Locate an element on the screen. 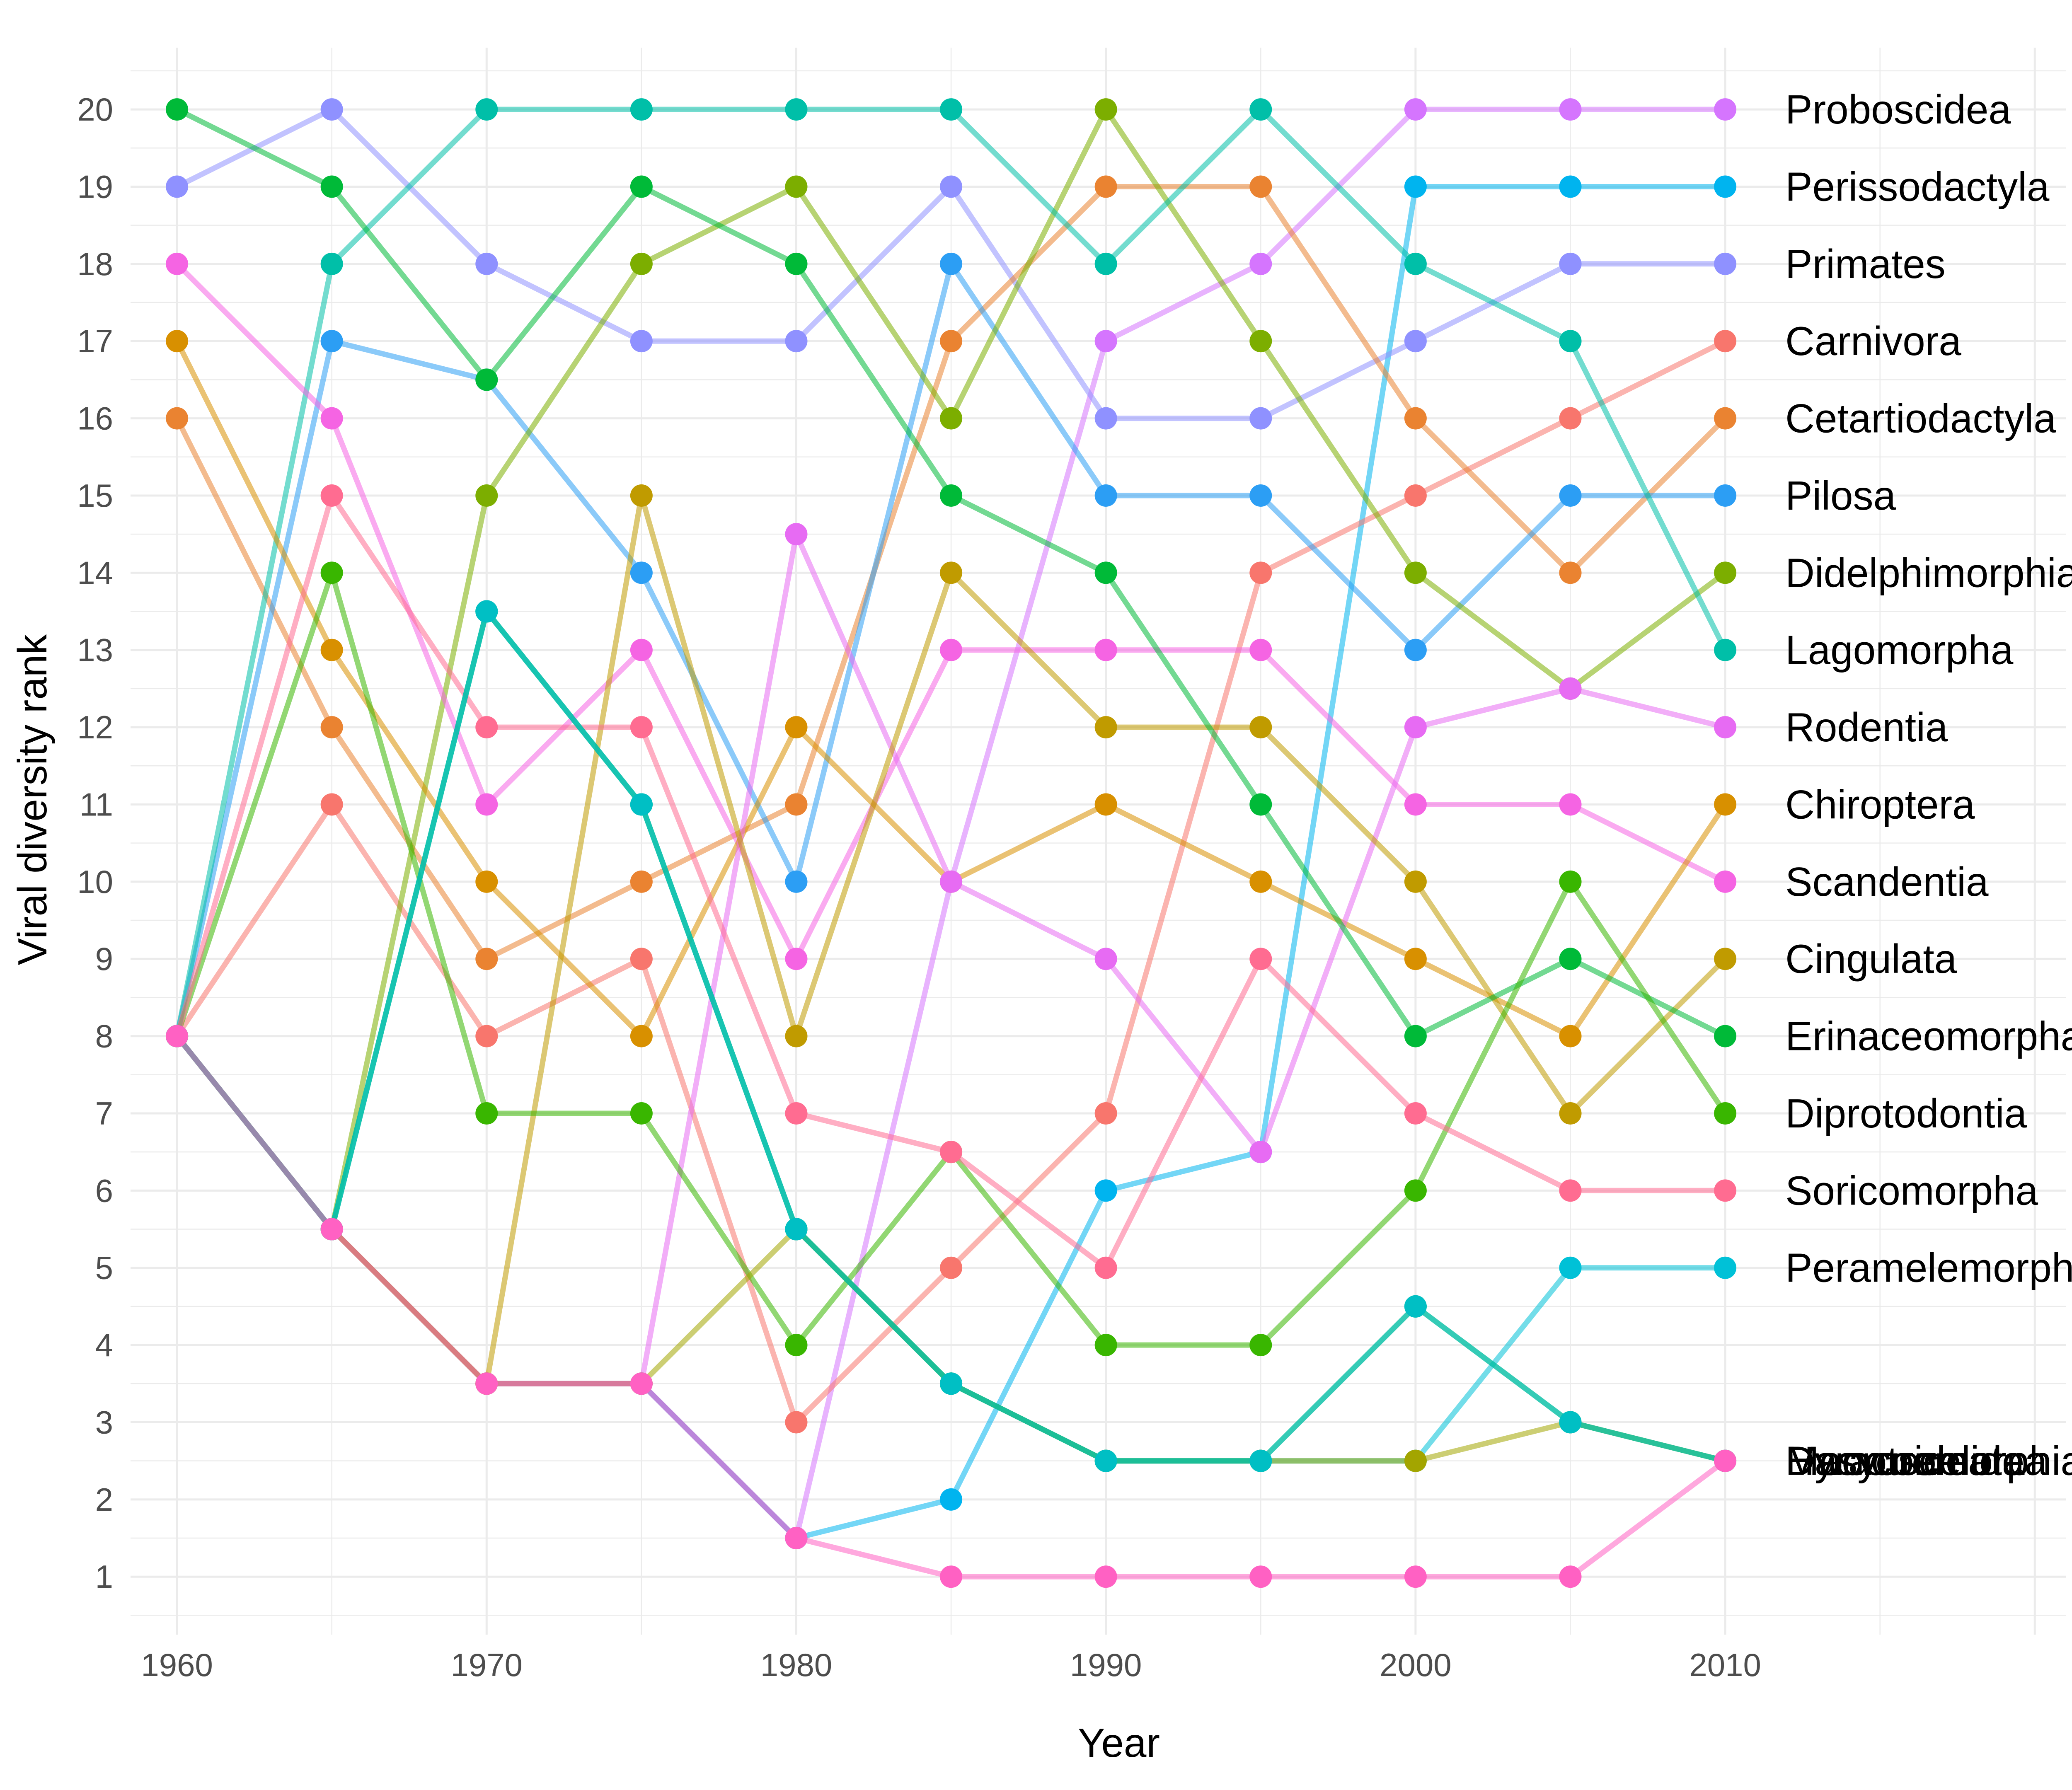  x-tick-label: 1980 is located at coordinates (796, 1665).